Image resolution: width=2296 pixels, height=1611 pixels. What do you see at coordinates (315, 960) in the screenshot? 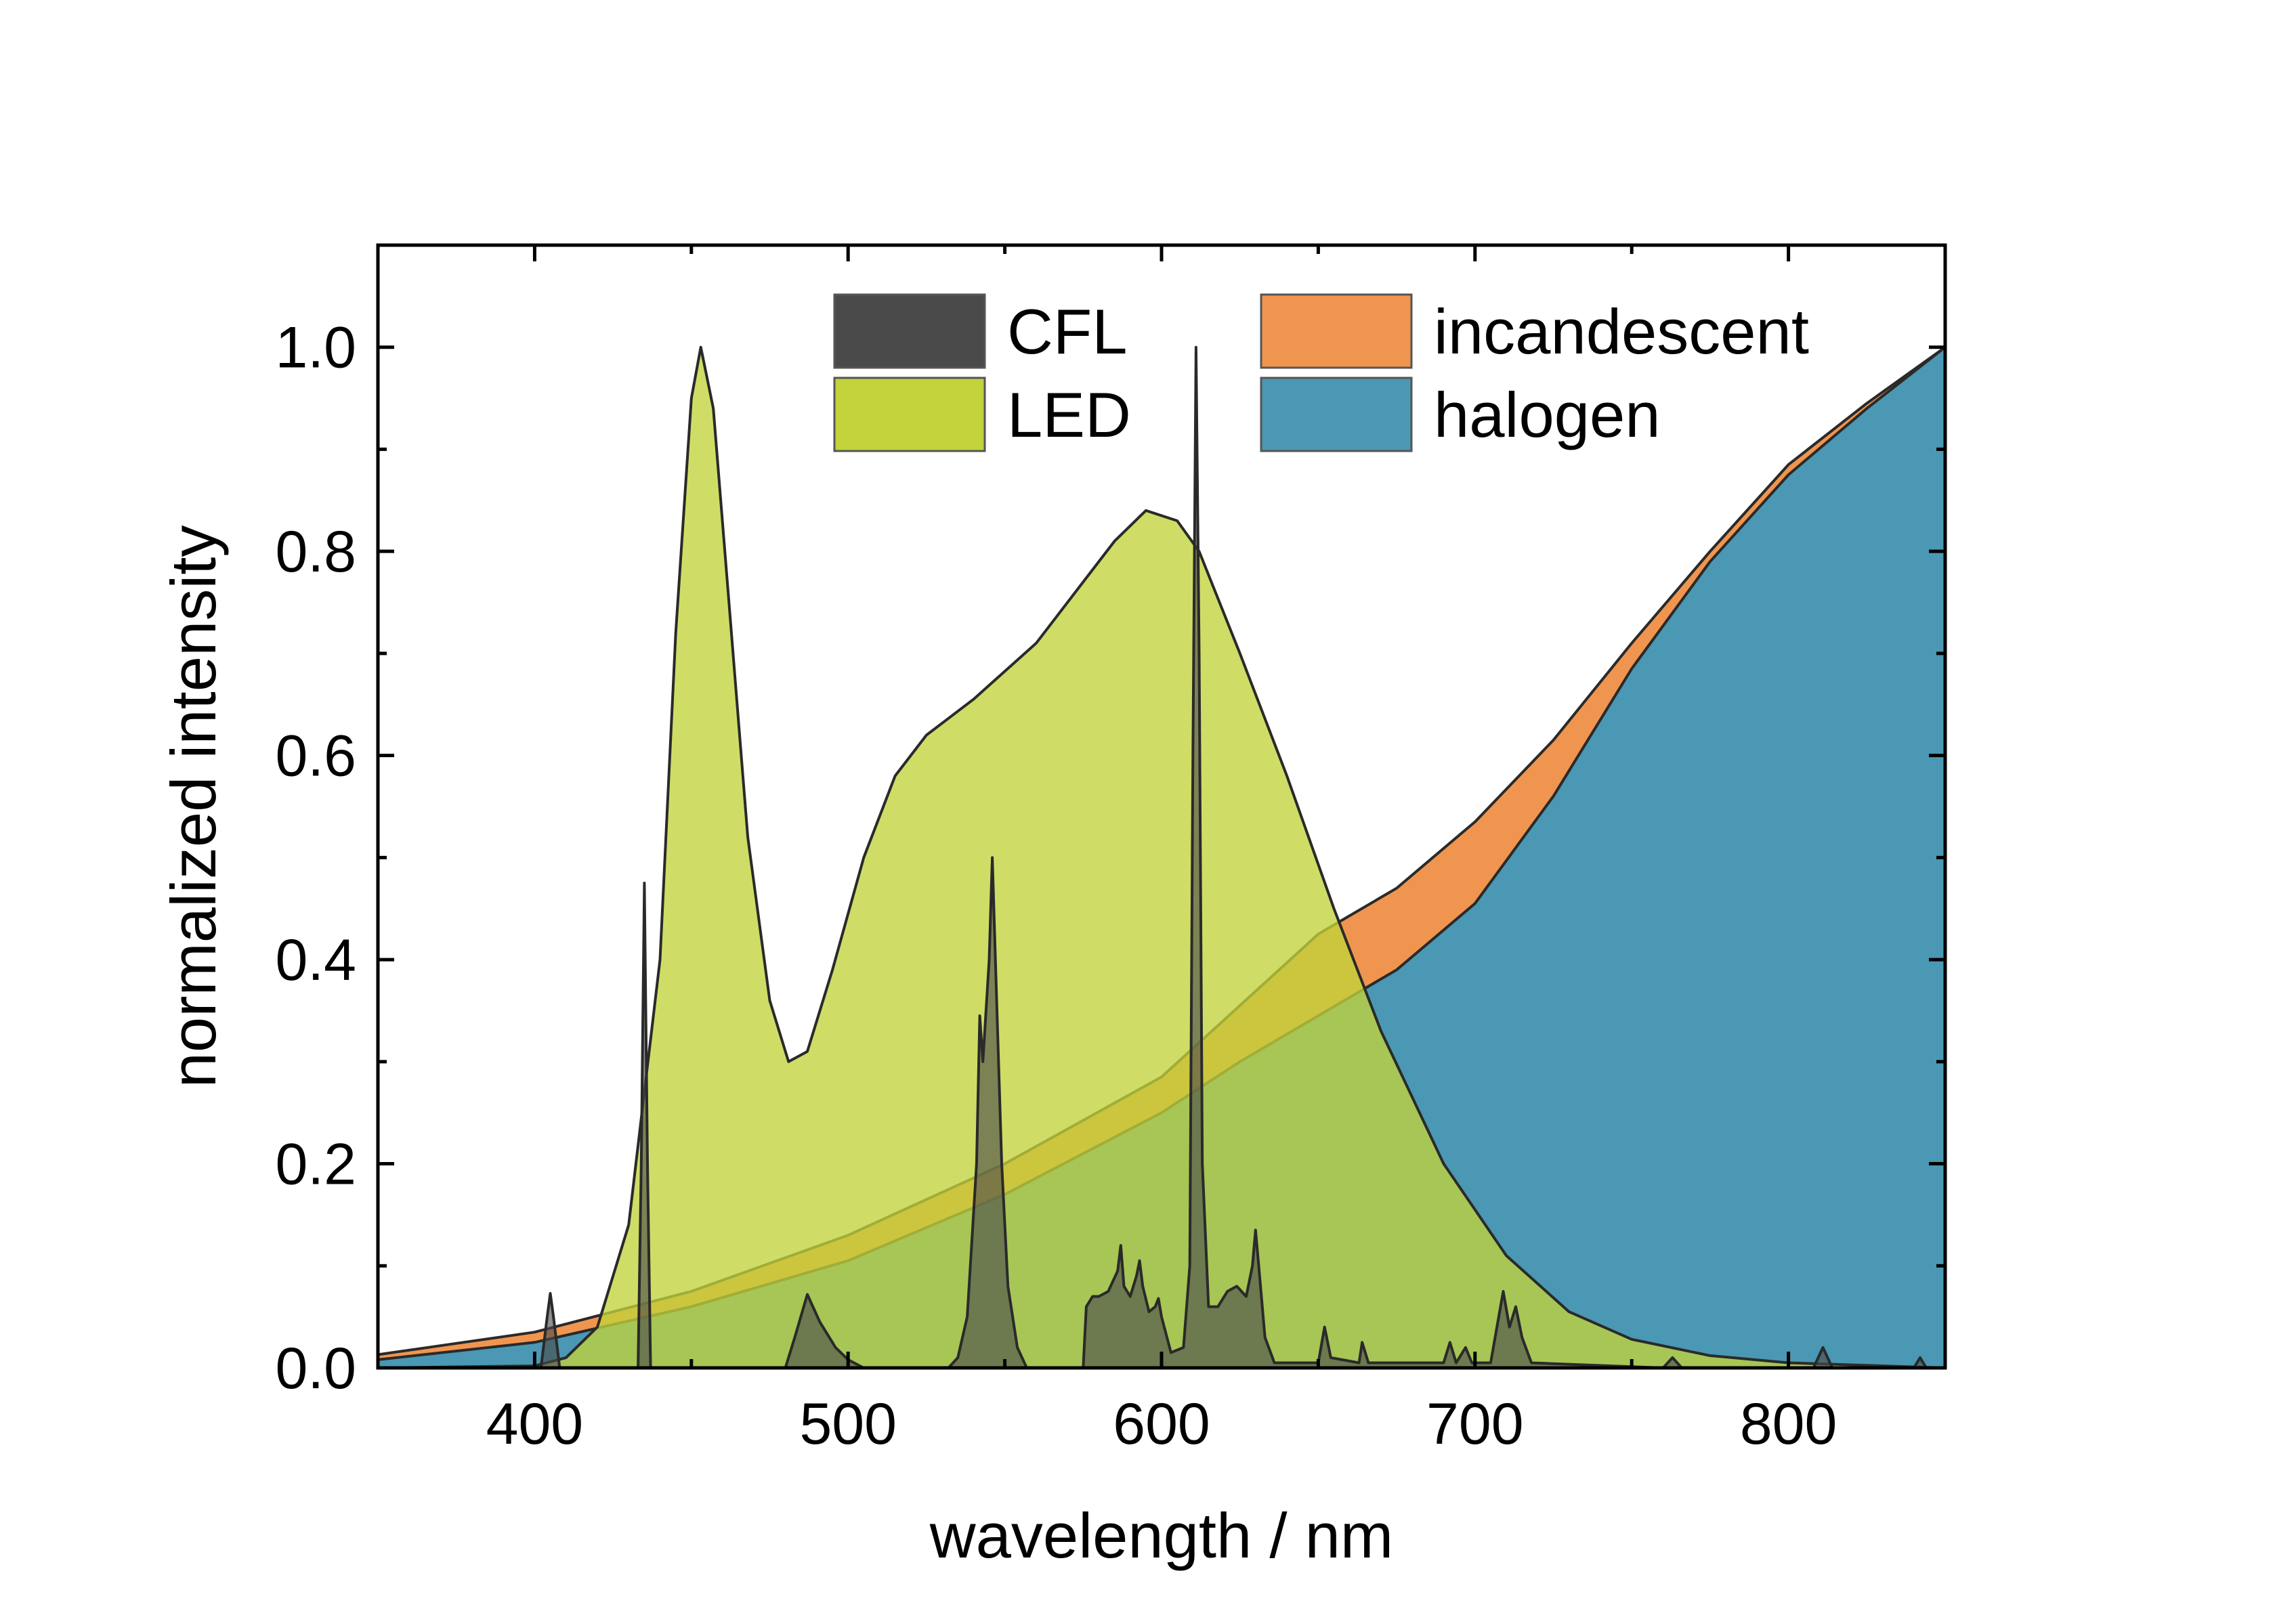
I see `y-tick-label: 0.4` at bounding box center [315, 960].